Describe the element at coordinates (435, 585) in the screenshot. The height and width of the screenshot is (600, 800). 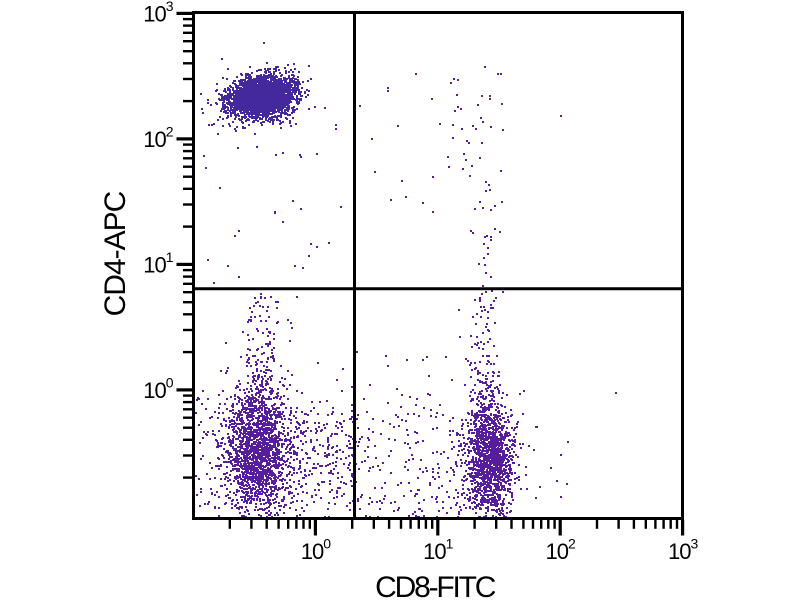
I see `svg-text: CD8-FITC` at that location.